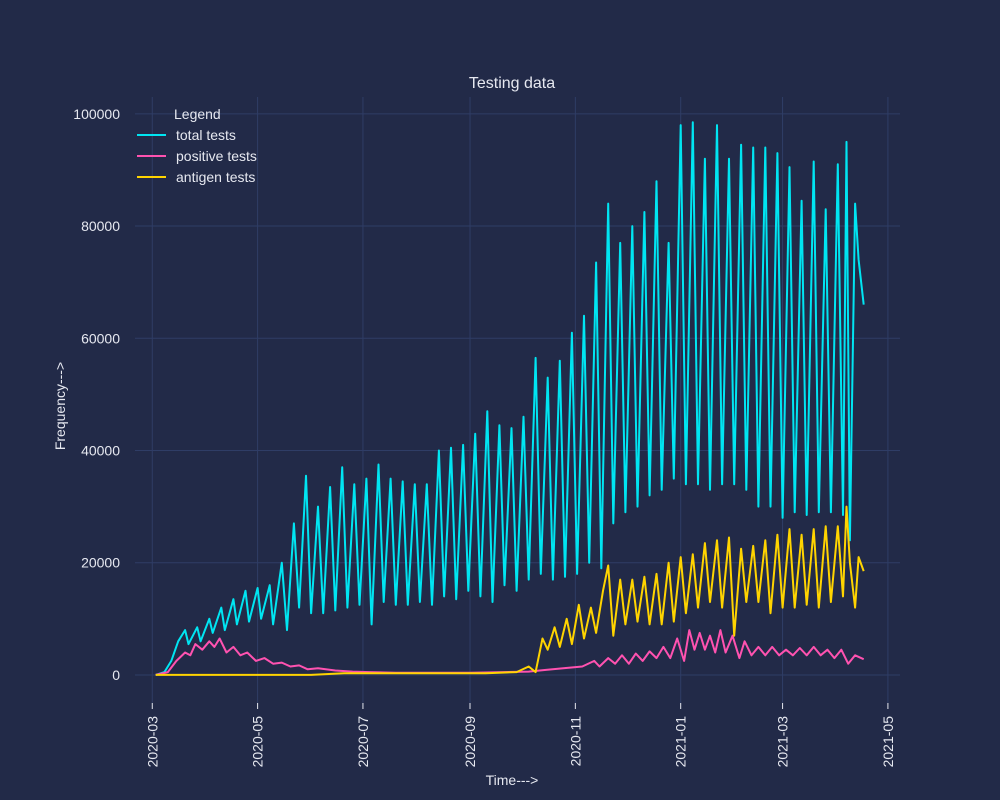  What do you see at coordinates (60, 406) in the screenshot?
I see `y-axis-title: Frequency--->` at bounding box center [60, 406].